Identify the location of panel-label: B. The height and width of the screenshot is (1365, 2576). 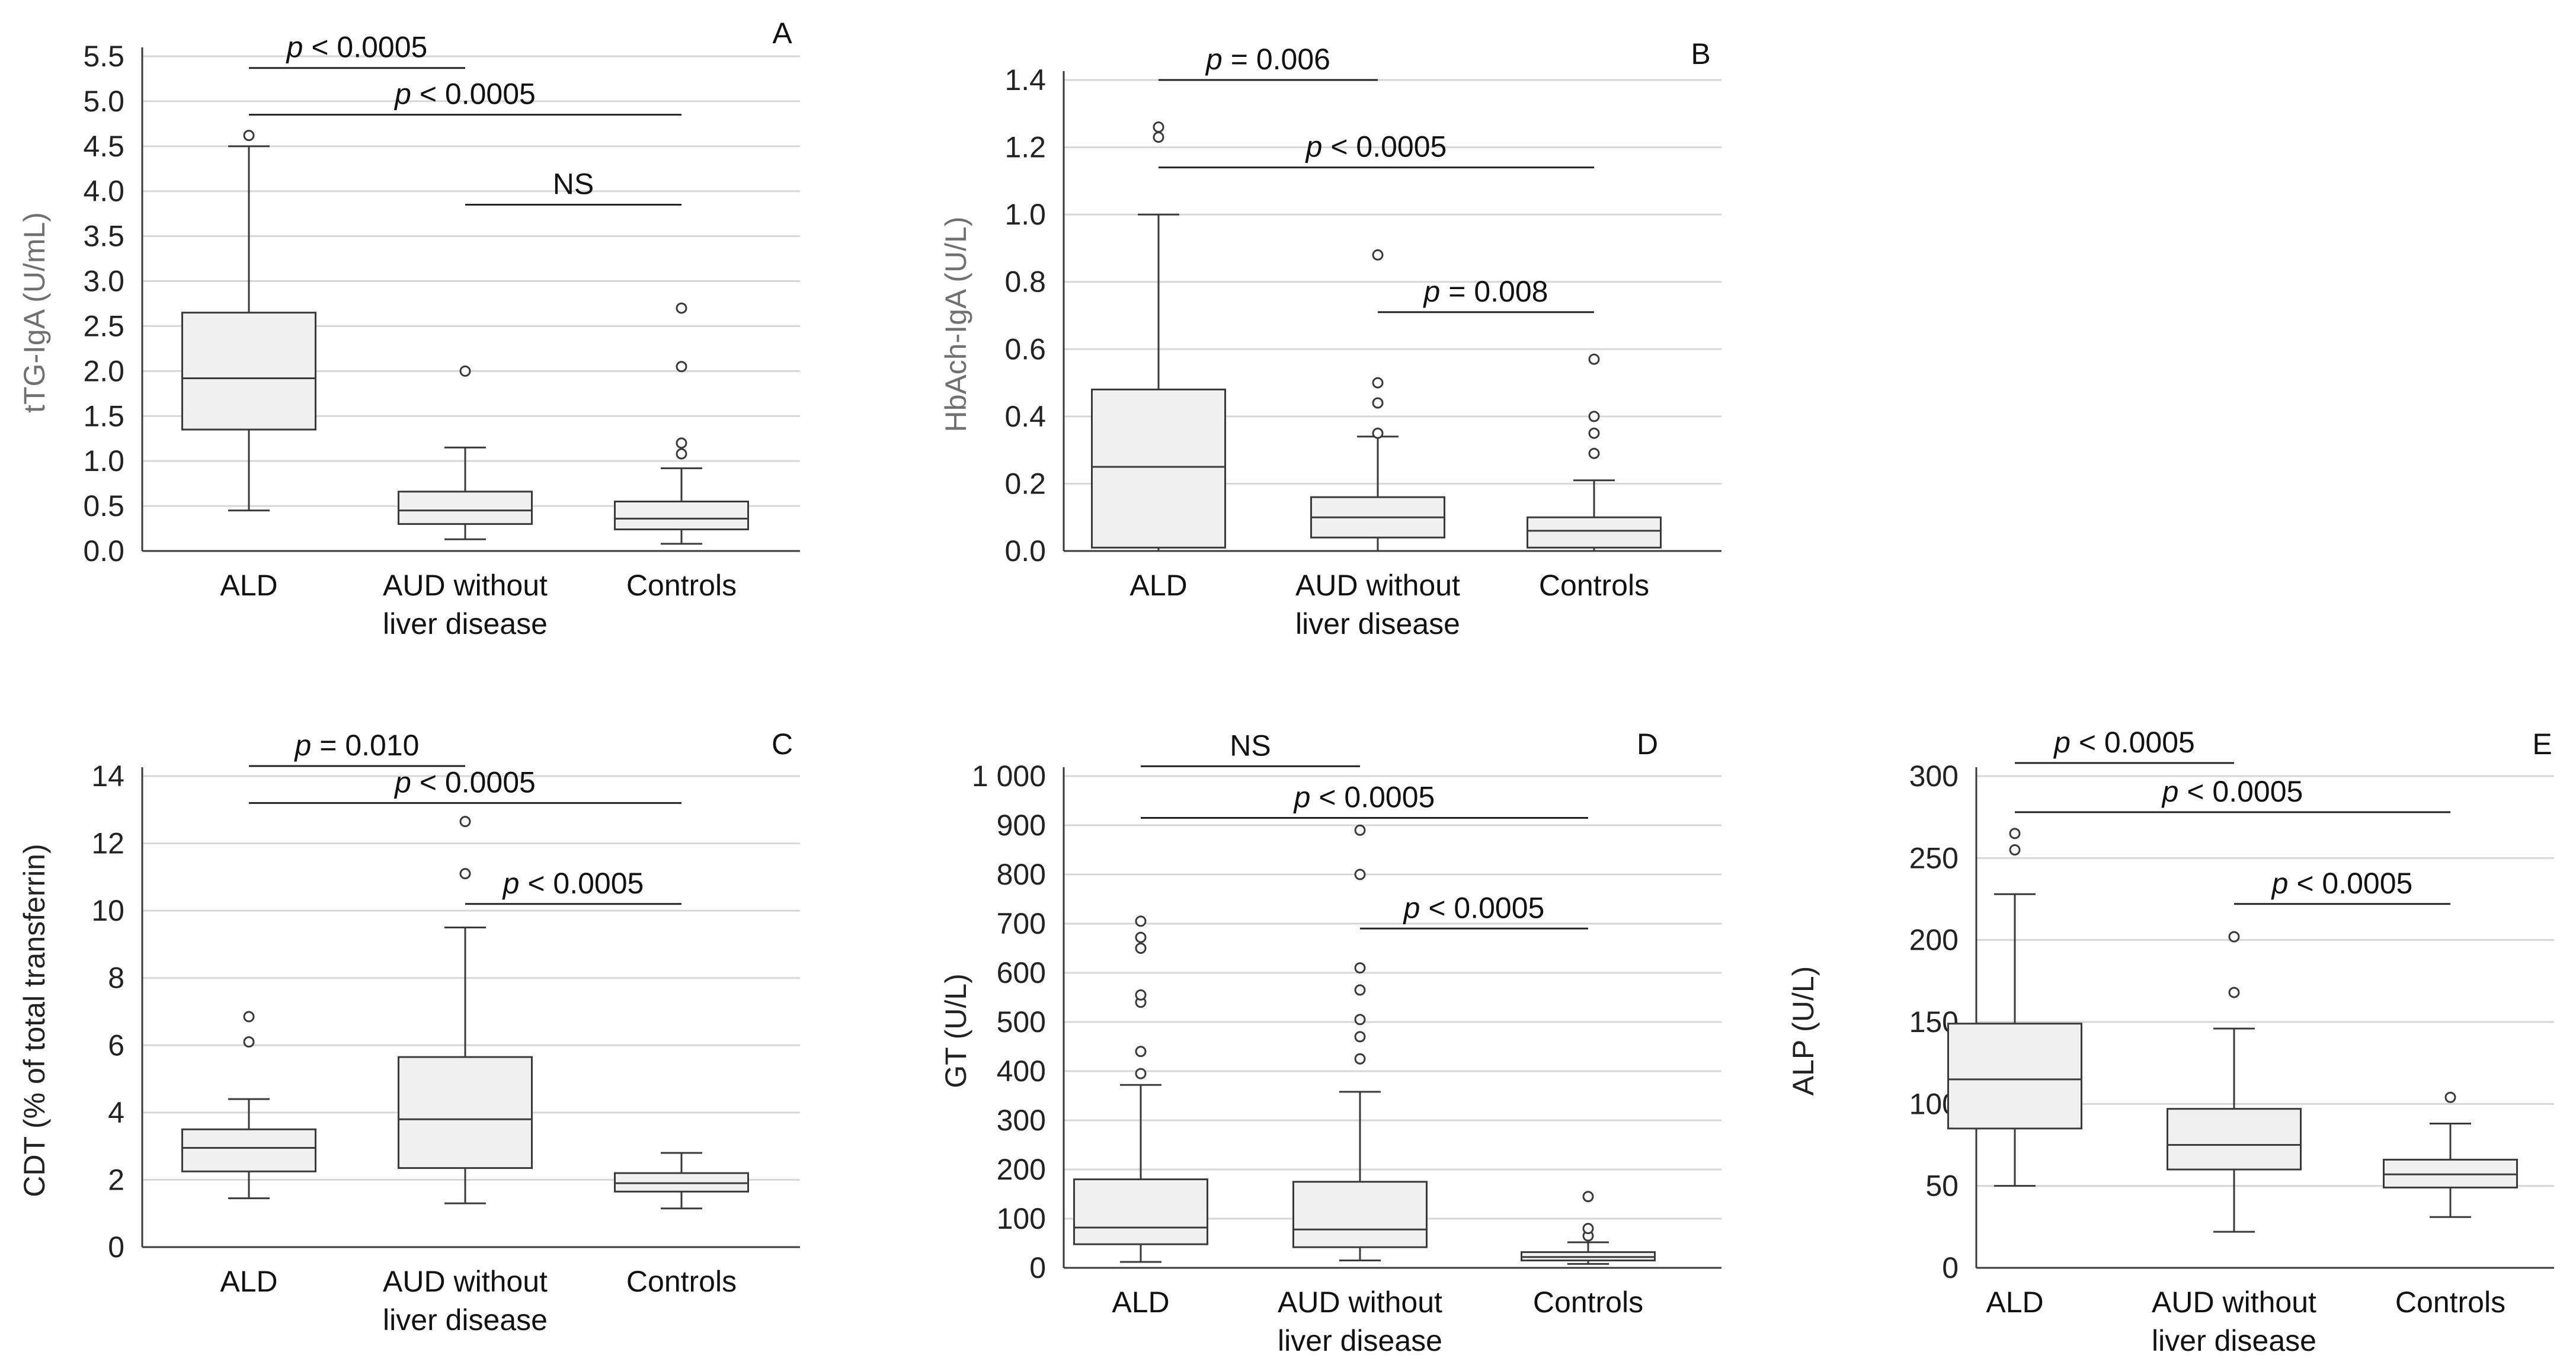
(1700, 54).